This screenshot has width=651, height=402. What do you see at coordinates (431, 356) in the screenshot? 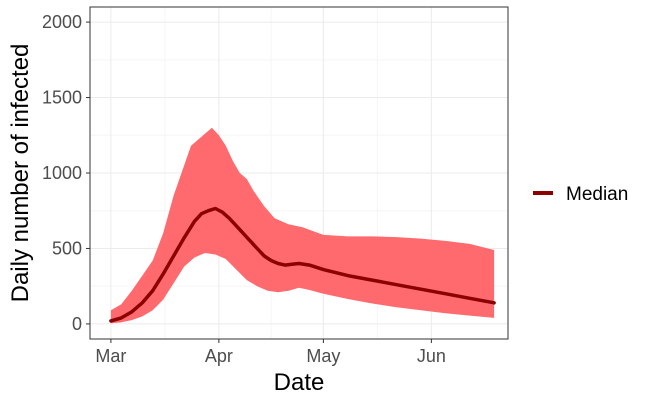
I see `x-tick-label: Jun` at bounding box center [431, 356].